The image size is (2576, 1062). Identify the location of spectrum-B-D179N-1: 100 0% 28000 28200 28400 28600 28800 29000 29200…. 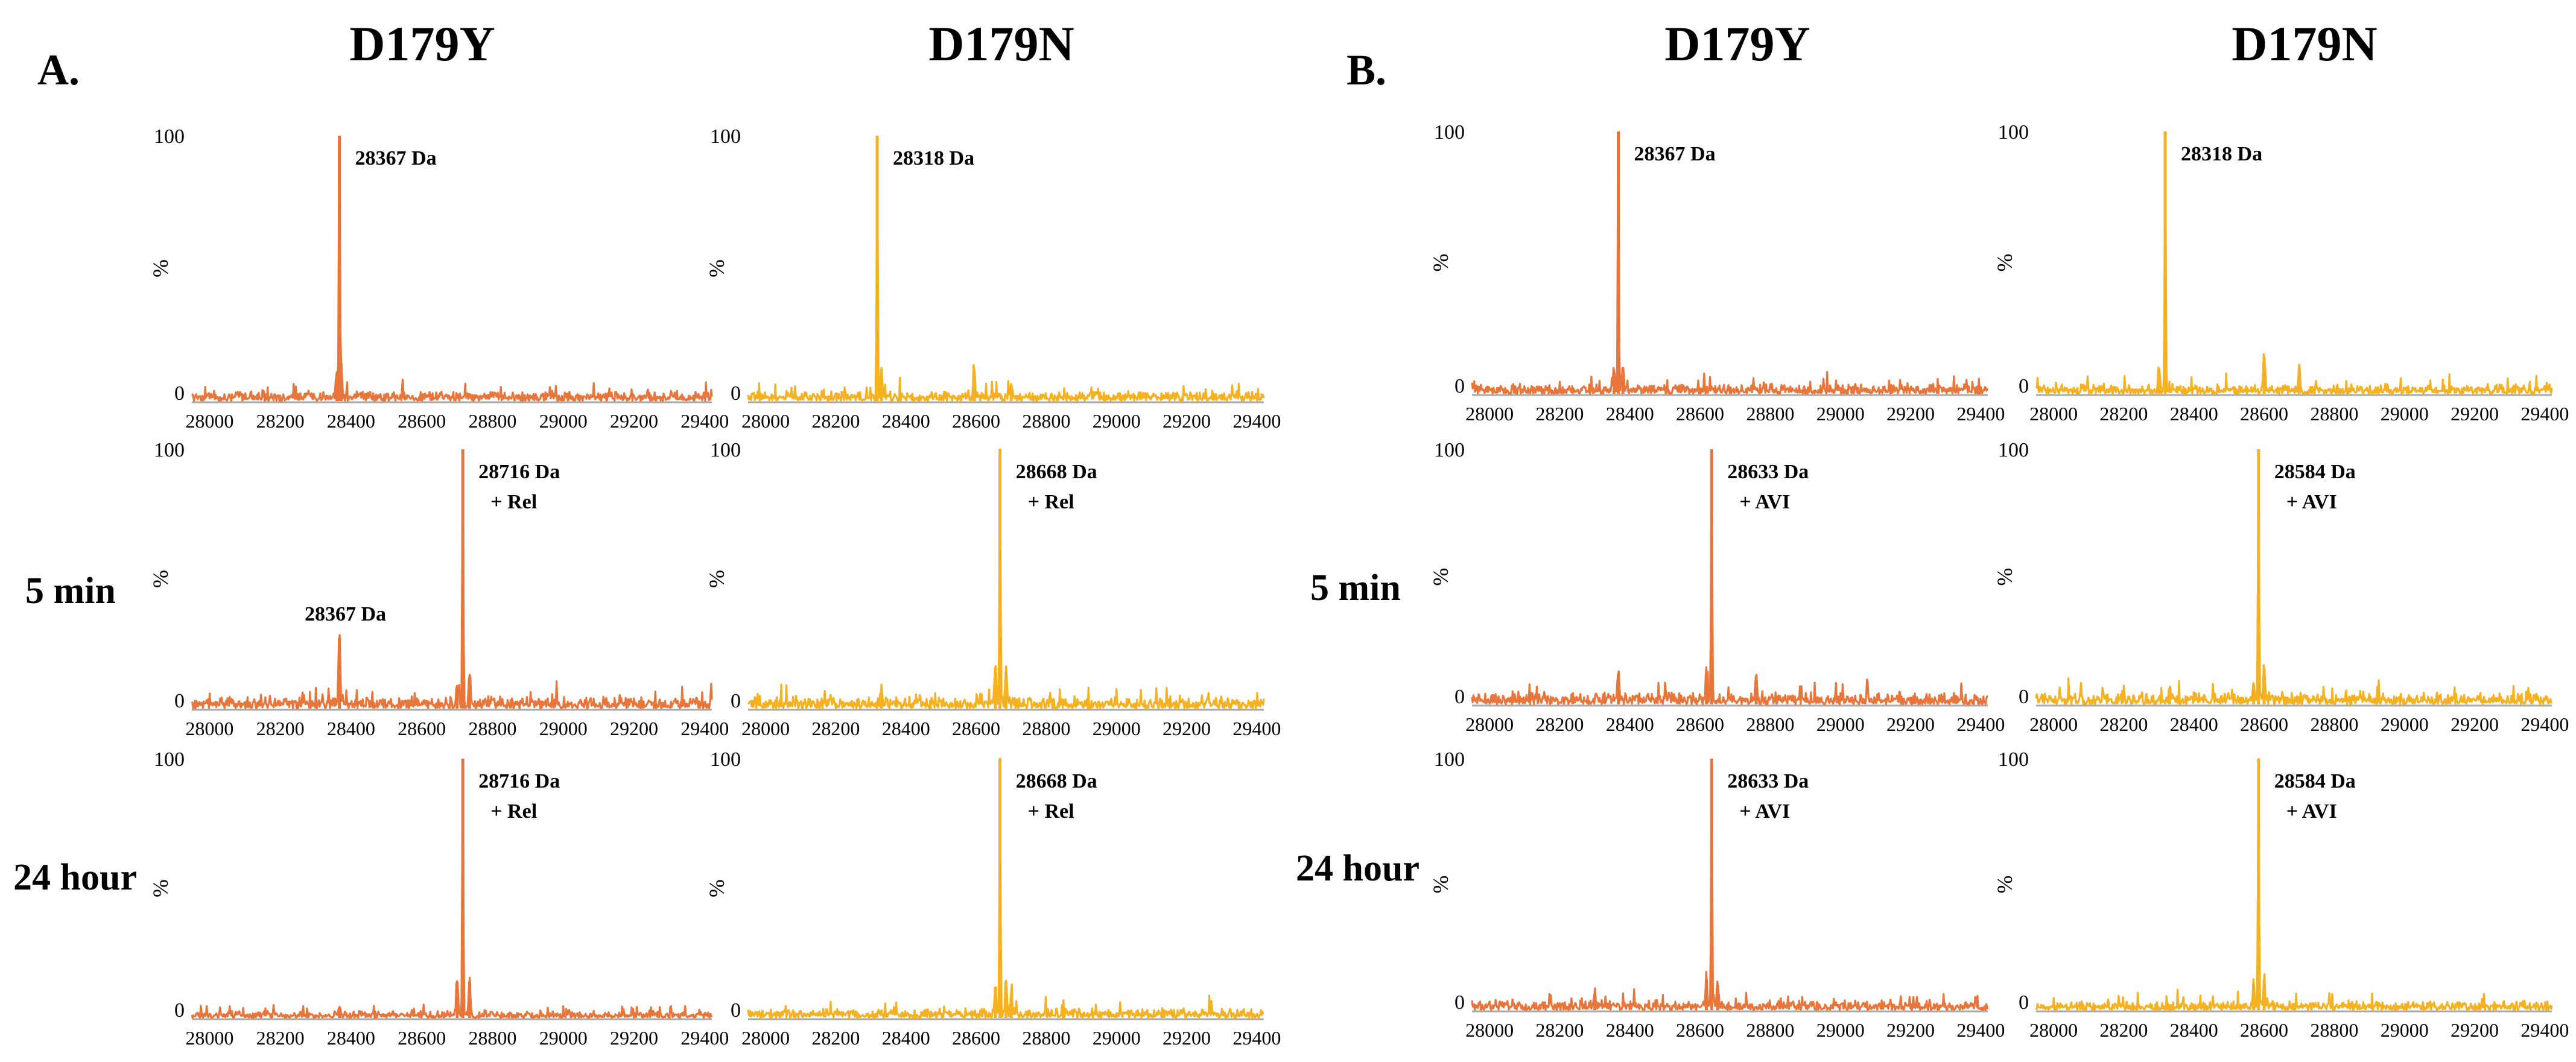
(2281, 587).